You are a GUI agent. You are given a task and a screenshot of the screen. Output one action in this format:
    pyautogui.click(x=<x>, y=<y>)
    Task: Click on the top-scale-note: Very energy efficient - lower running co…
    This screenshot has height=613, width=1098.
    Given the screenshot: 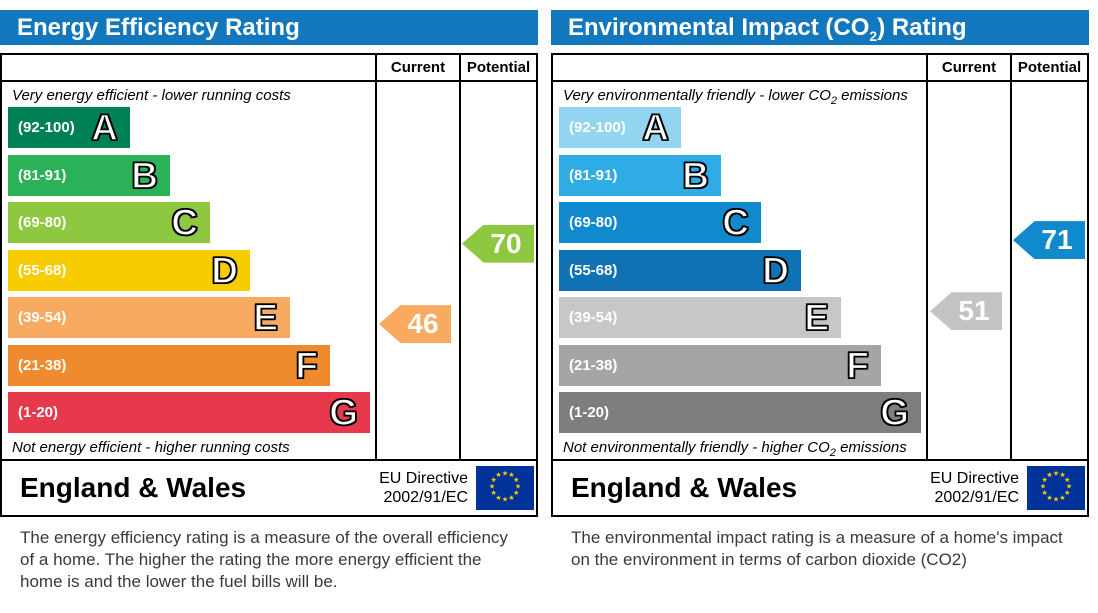 What is the action you would take?
    pyautogui.click(x=151, y=97)
    